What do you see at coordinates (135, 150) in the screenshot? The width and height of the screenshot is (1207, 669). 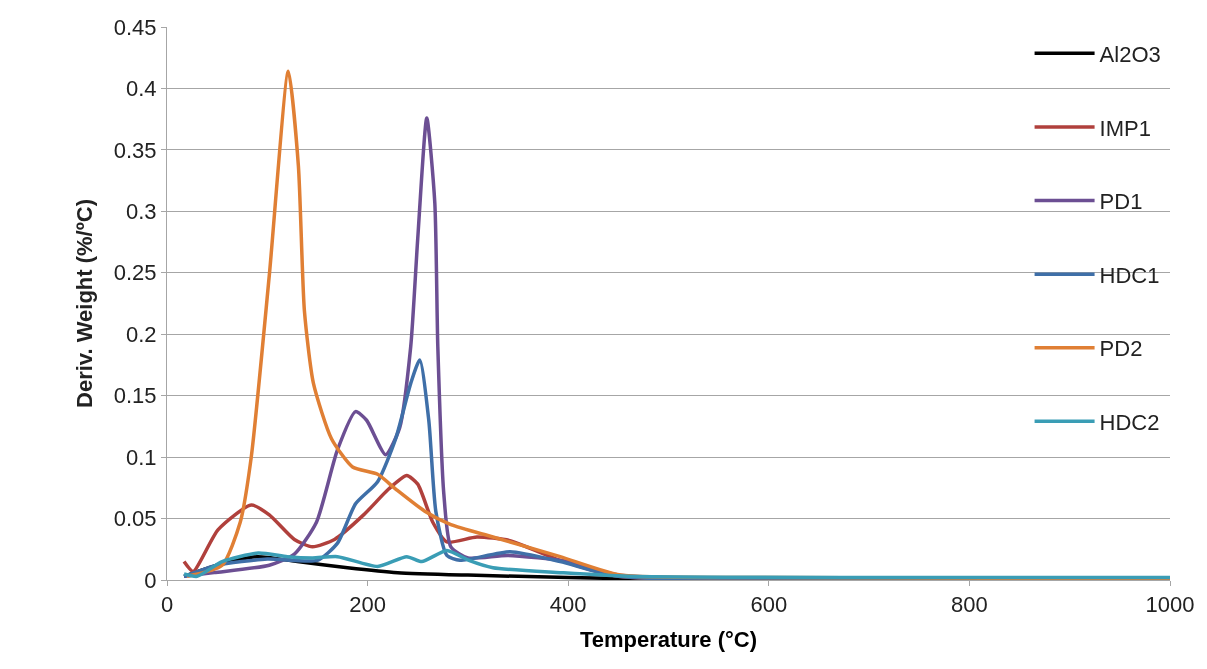 I see `y-tick-label: 0.35` at bounding box center [135, 150].